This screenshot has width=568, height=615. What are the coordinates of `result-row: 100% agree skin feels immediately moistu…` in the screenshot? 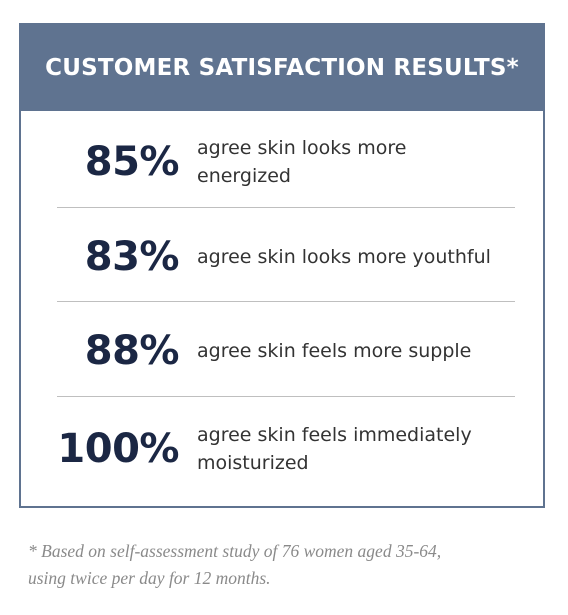 It's located at (286, 449).